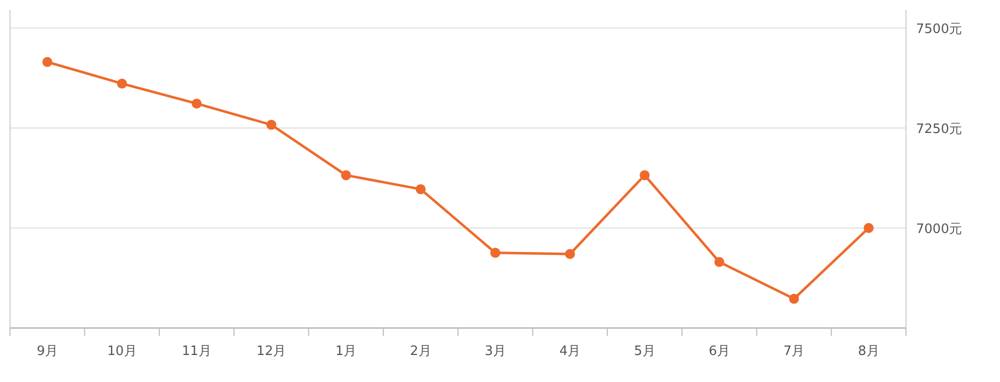 The width and height of the screenshot is (1000, 382). I want to click on x-tick-label: 11月, so click(197, 351).